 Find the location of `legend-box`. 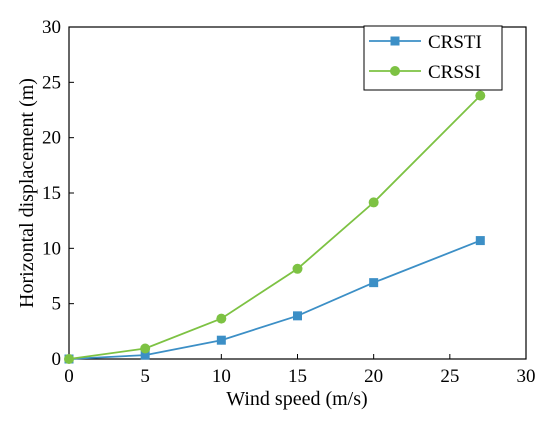

legend-box is located at coordinates (433, 58).